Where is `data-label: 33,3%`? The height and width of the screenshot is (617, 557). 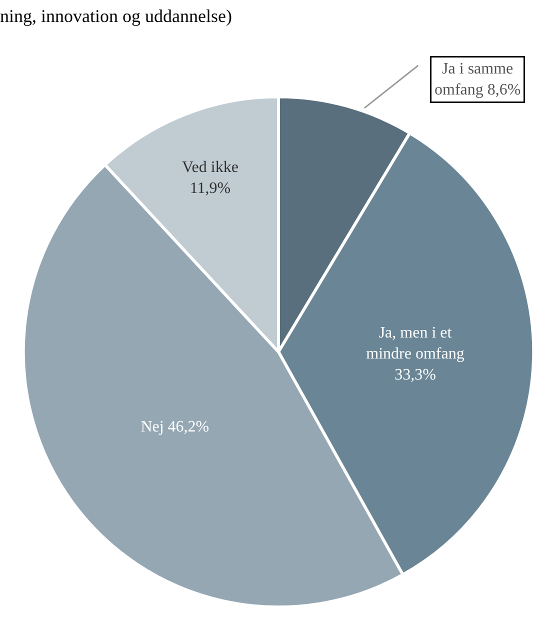
data-label: 33,3% is located at coordinates (415, 375).